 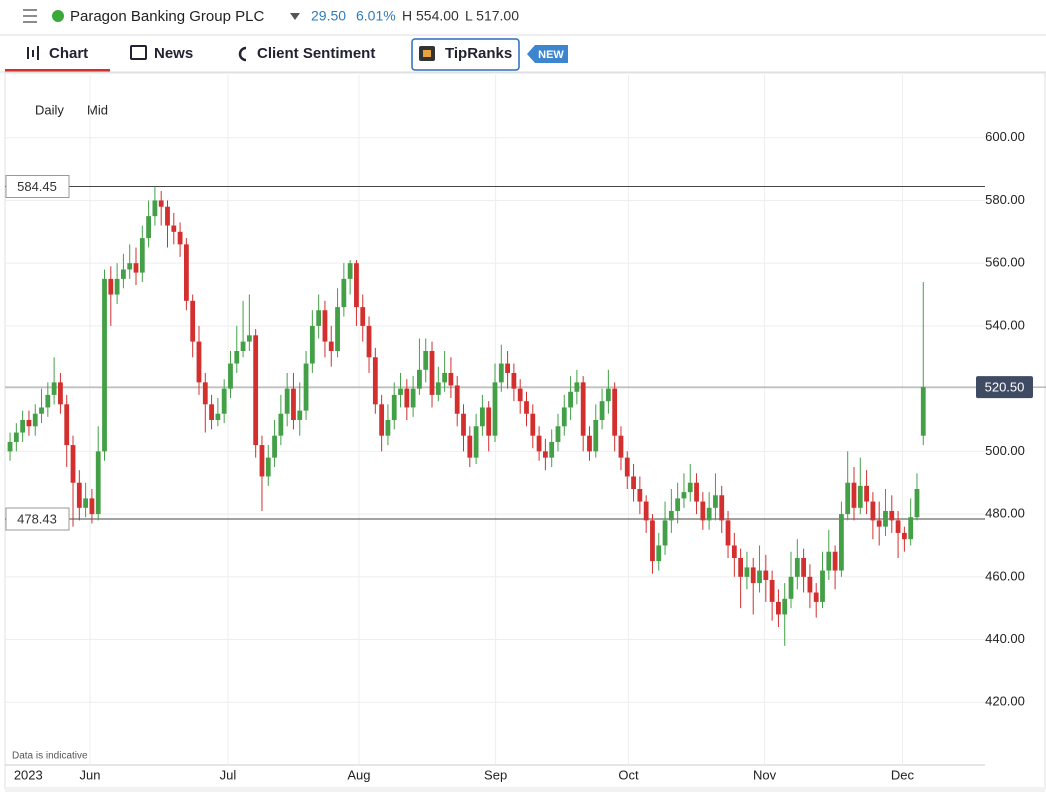 What do you see at coordinates (525, 789) in the screenshot?
I see `bottom-strip` at bounding box center [525, 789].